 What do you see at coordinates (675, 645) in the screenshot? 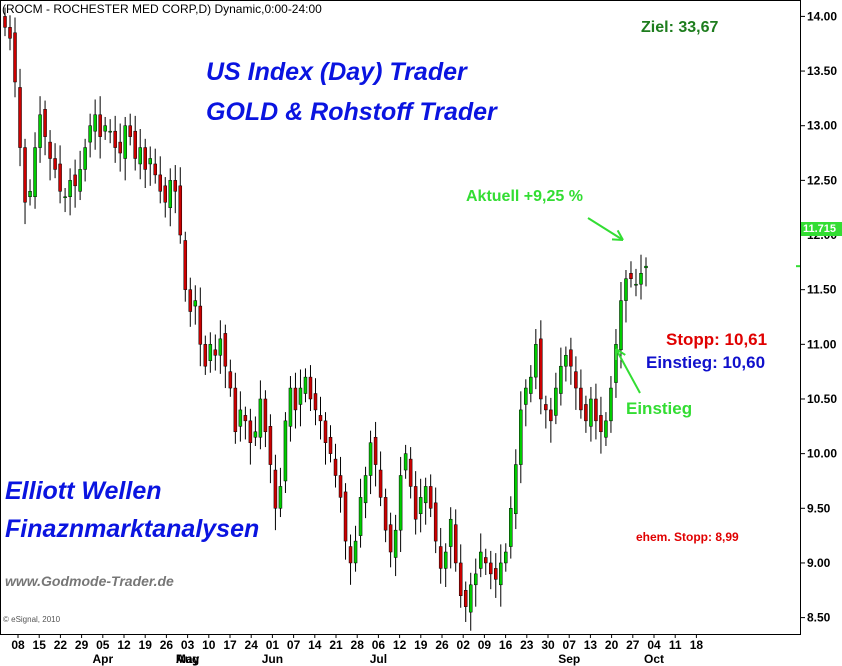
I see `x-day-label: 11` at bounding box center [675, 645].